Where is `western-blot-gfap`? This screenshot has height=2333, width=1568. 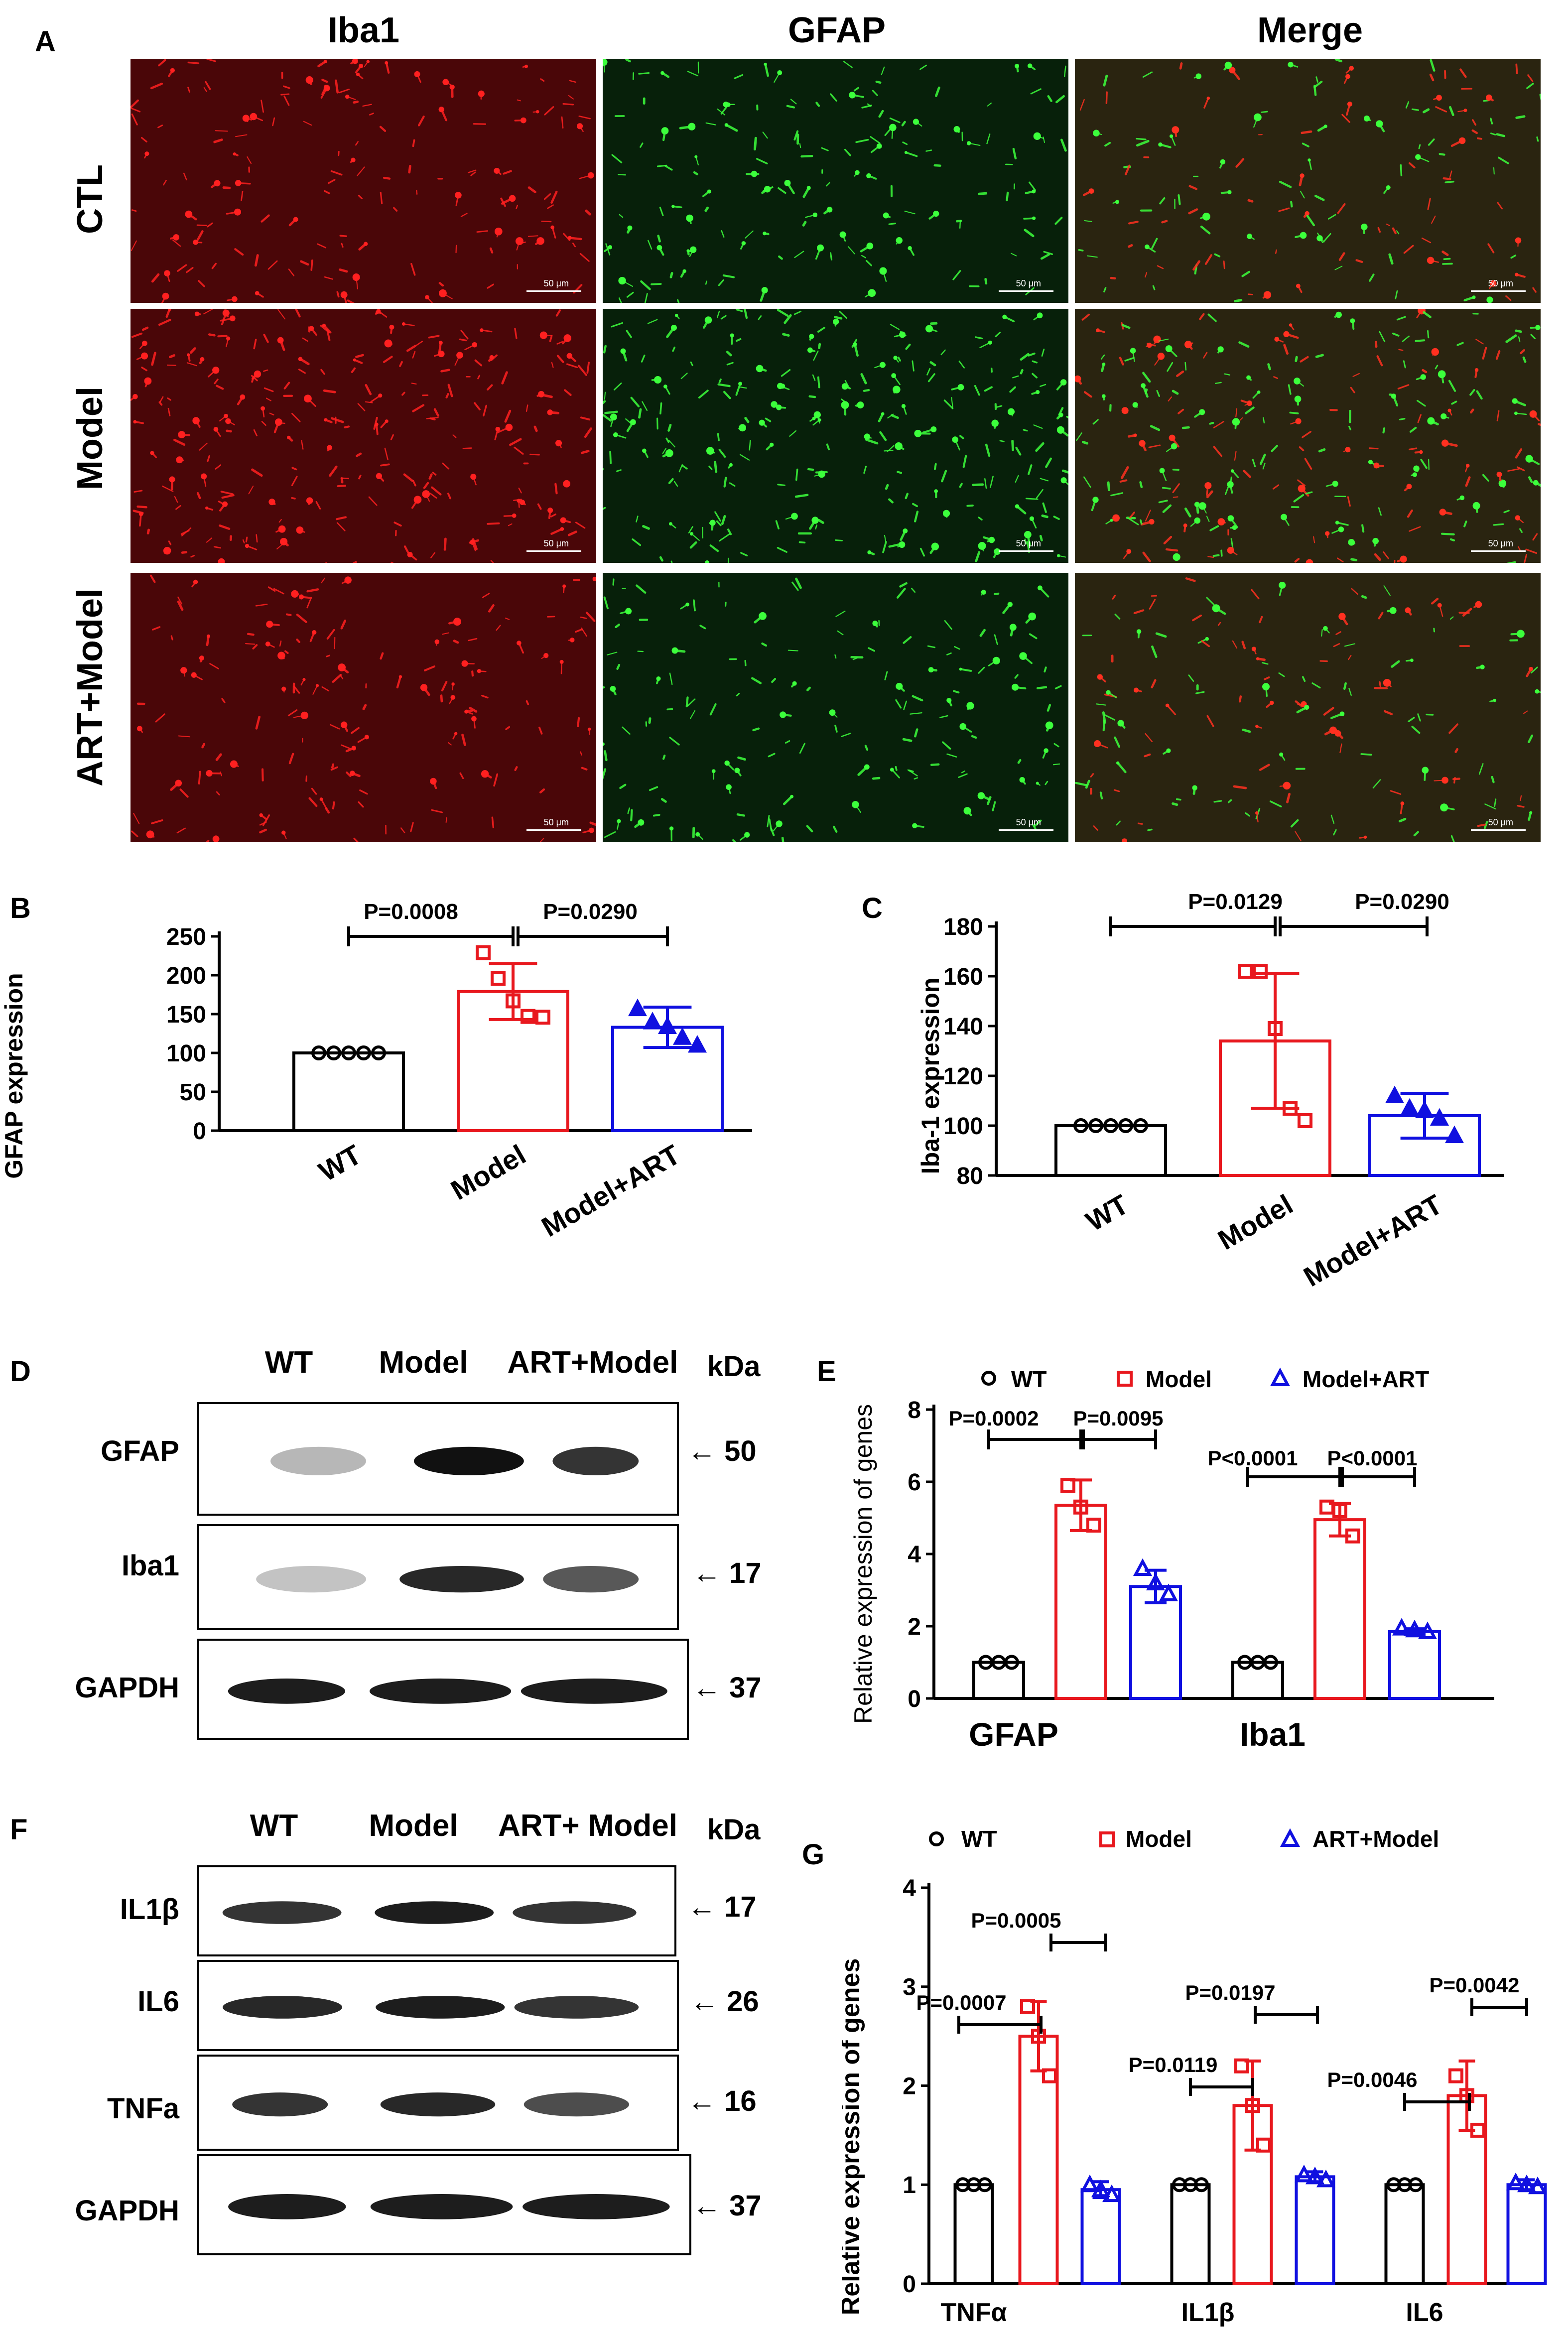 western-blot-gfap is located at coordinates (438, 1459).